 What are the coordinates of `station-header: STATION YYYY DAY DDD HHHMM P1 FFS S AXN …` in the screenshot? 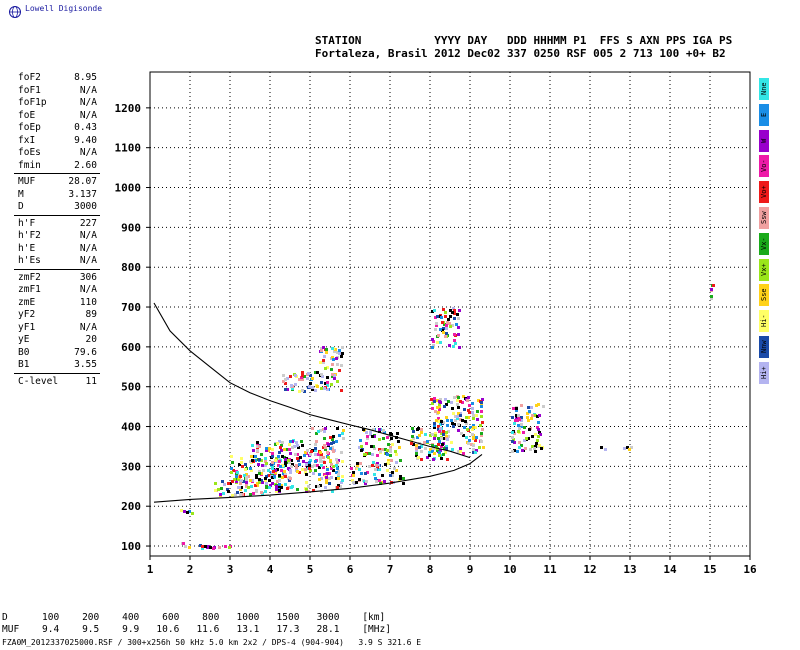 It's located at (524, 40).